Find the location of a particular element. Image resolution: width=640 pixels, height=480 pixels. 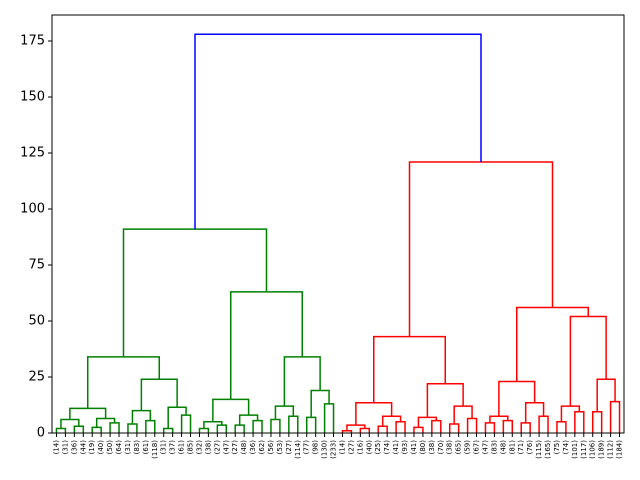

leaf-label: (25) is located at coordinates (378, 447).